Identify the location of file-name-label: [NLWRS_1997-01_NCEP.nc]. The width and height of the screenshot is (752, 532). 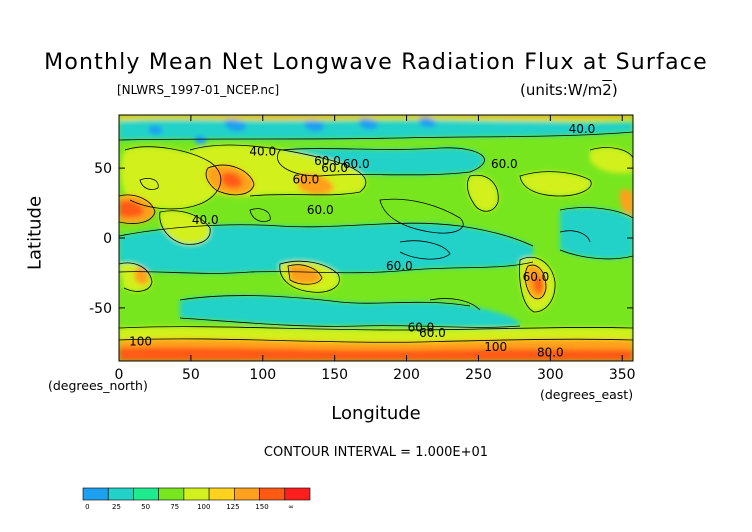
(198, 90).